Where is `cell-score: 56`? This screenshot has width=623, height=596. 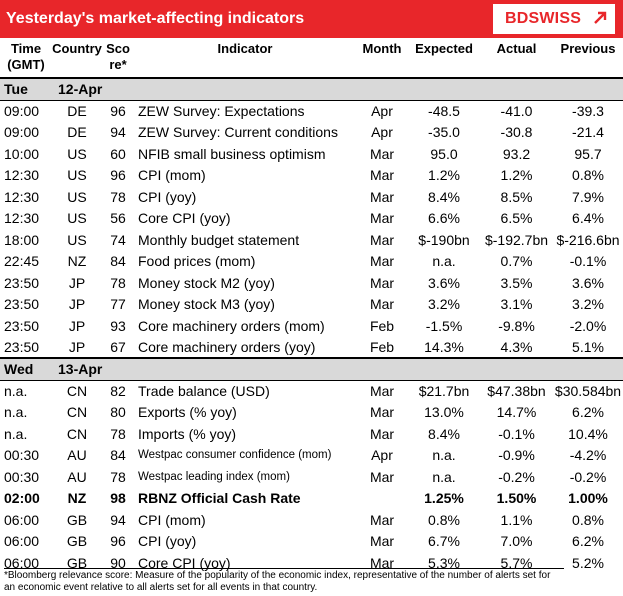
cell-score: 56 is located at coordinates (118, 218).